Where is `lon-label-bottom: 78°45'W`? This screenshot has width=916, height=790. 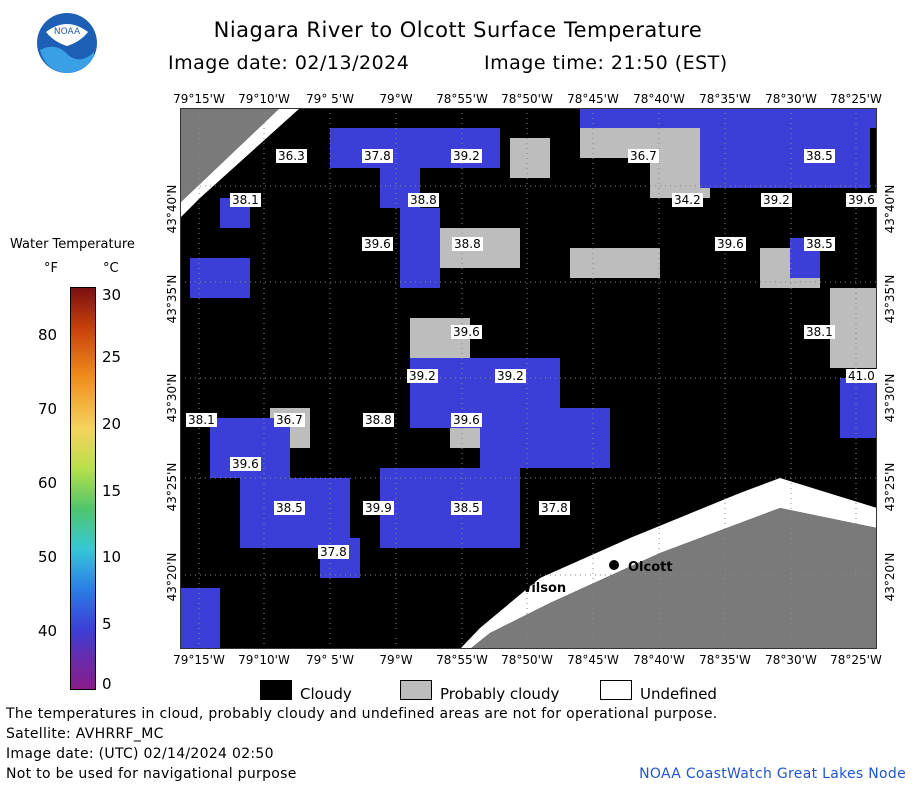
lon-label-bottom: 78°45'W is located at coordinates (593, 660).